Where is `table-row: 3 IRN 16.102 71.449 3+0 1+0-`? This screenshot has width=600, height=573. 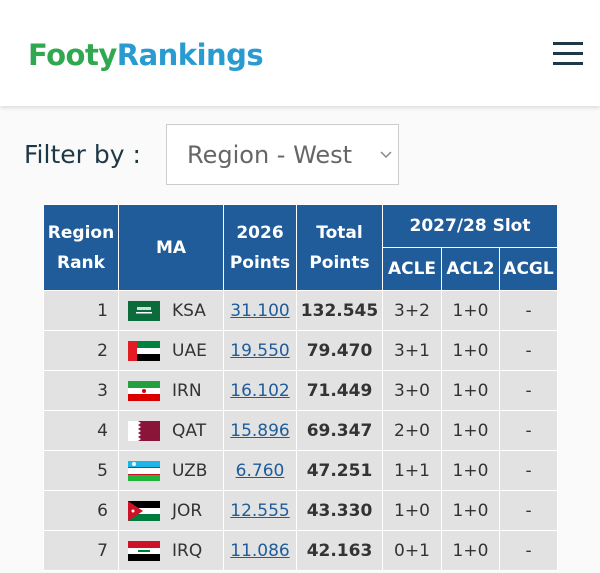 table-row: 3 IRN 16.102 71.449 3+0 1+0- is located at coordinates (301, 390).